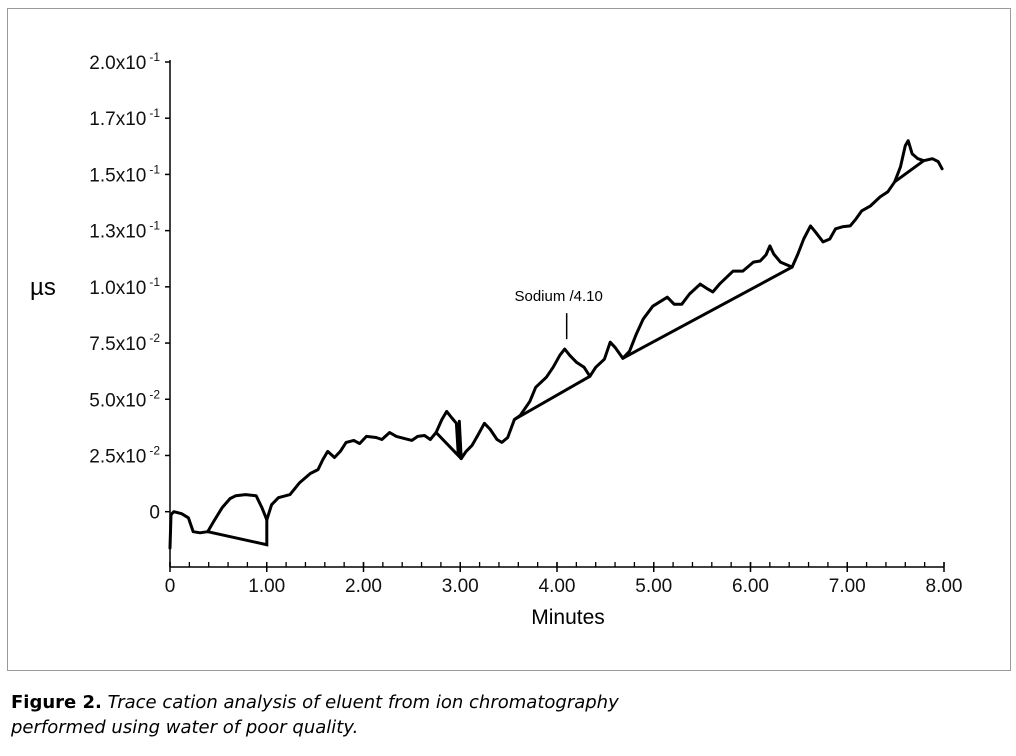  Describe the element at coordinates (557, 586) in the screenshot. I see `x-tick-label: 4.00` at that location.